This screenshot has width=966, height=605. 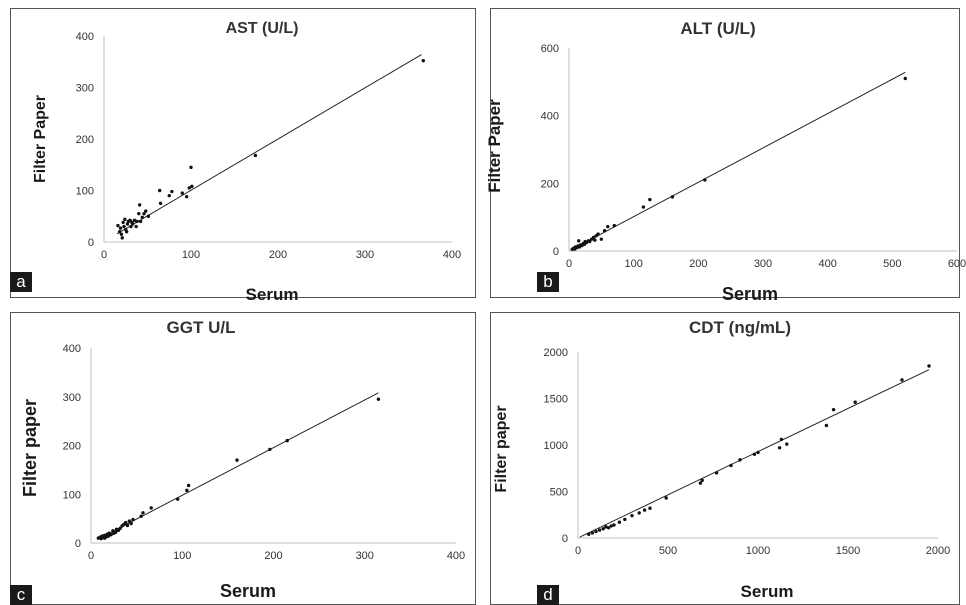 I want to click on chart-3-y-tick-label: 0, so click(x=78, y=544).